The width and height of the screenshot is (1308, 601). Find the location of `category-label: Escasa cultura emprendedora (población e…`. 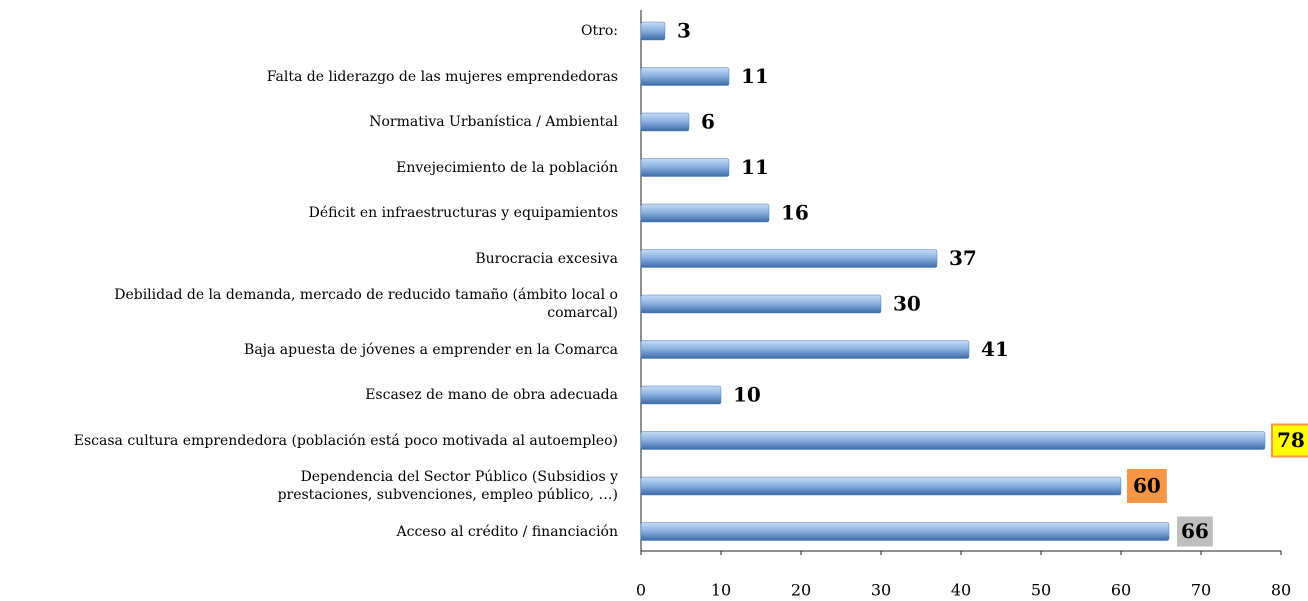

category-label: Escasa cultura emprendedora (población e… is located at coordinates (345, 440).